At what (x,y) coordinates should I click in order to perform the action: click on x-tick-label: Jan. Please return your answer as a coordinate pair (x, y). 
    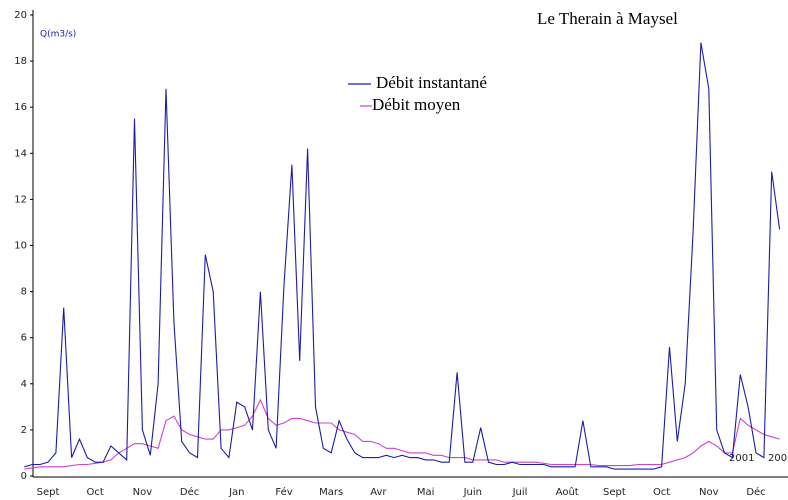
    Looking at the image, I should click on (236, 492).